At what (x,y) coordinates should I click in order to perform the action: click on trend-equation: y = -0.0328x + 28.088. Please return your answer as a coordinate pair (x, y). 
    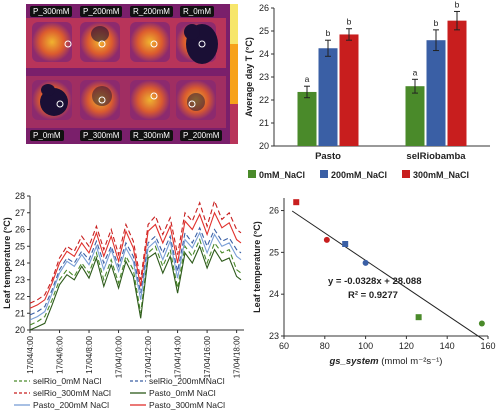
    Looking at the image, I should click on (375, 281).